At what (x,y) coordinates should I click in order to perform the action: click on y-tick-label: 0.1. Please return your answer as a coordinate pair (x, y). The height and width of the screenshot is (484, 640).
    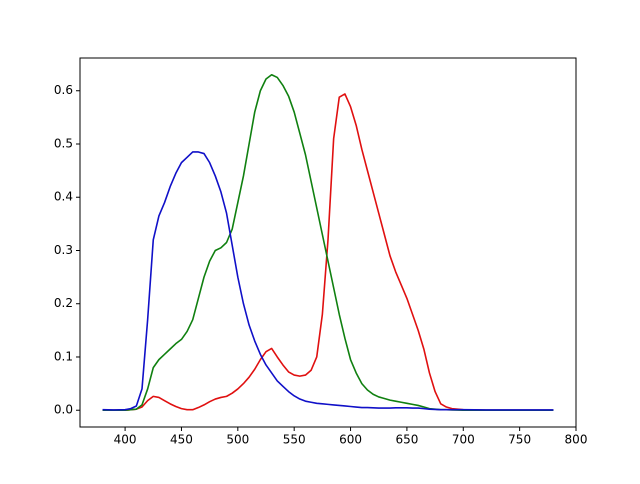
    Looking at the image, I should click on (63, 356).